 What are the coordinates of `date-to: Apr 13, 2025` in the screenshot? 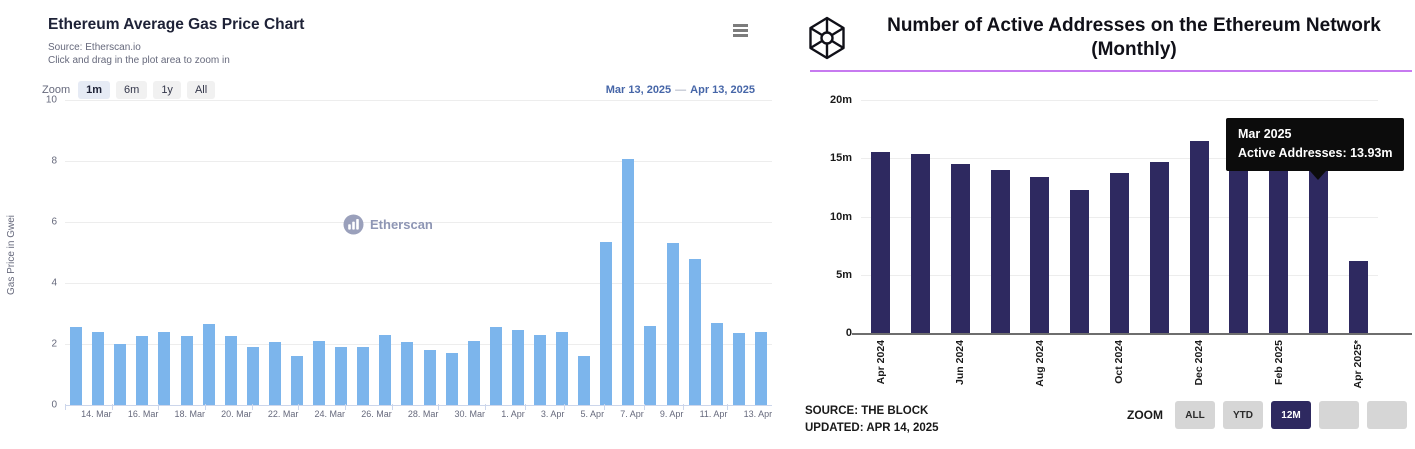 It's located at (722, 90).